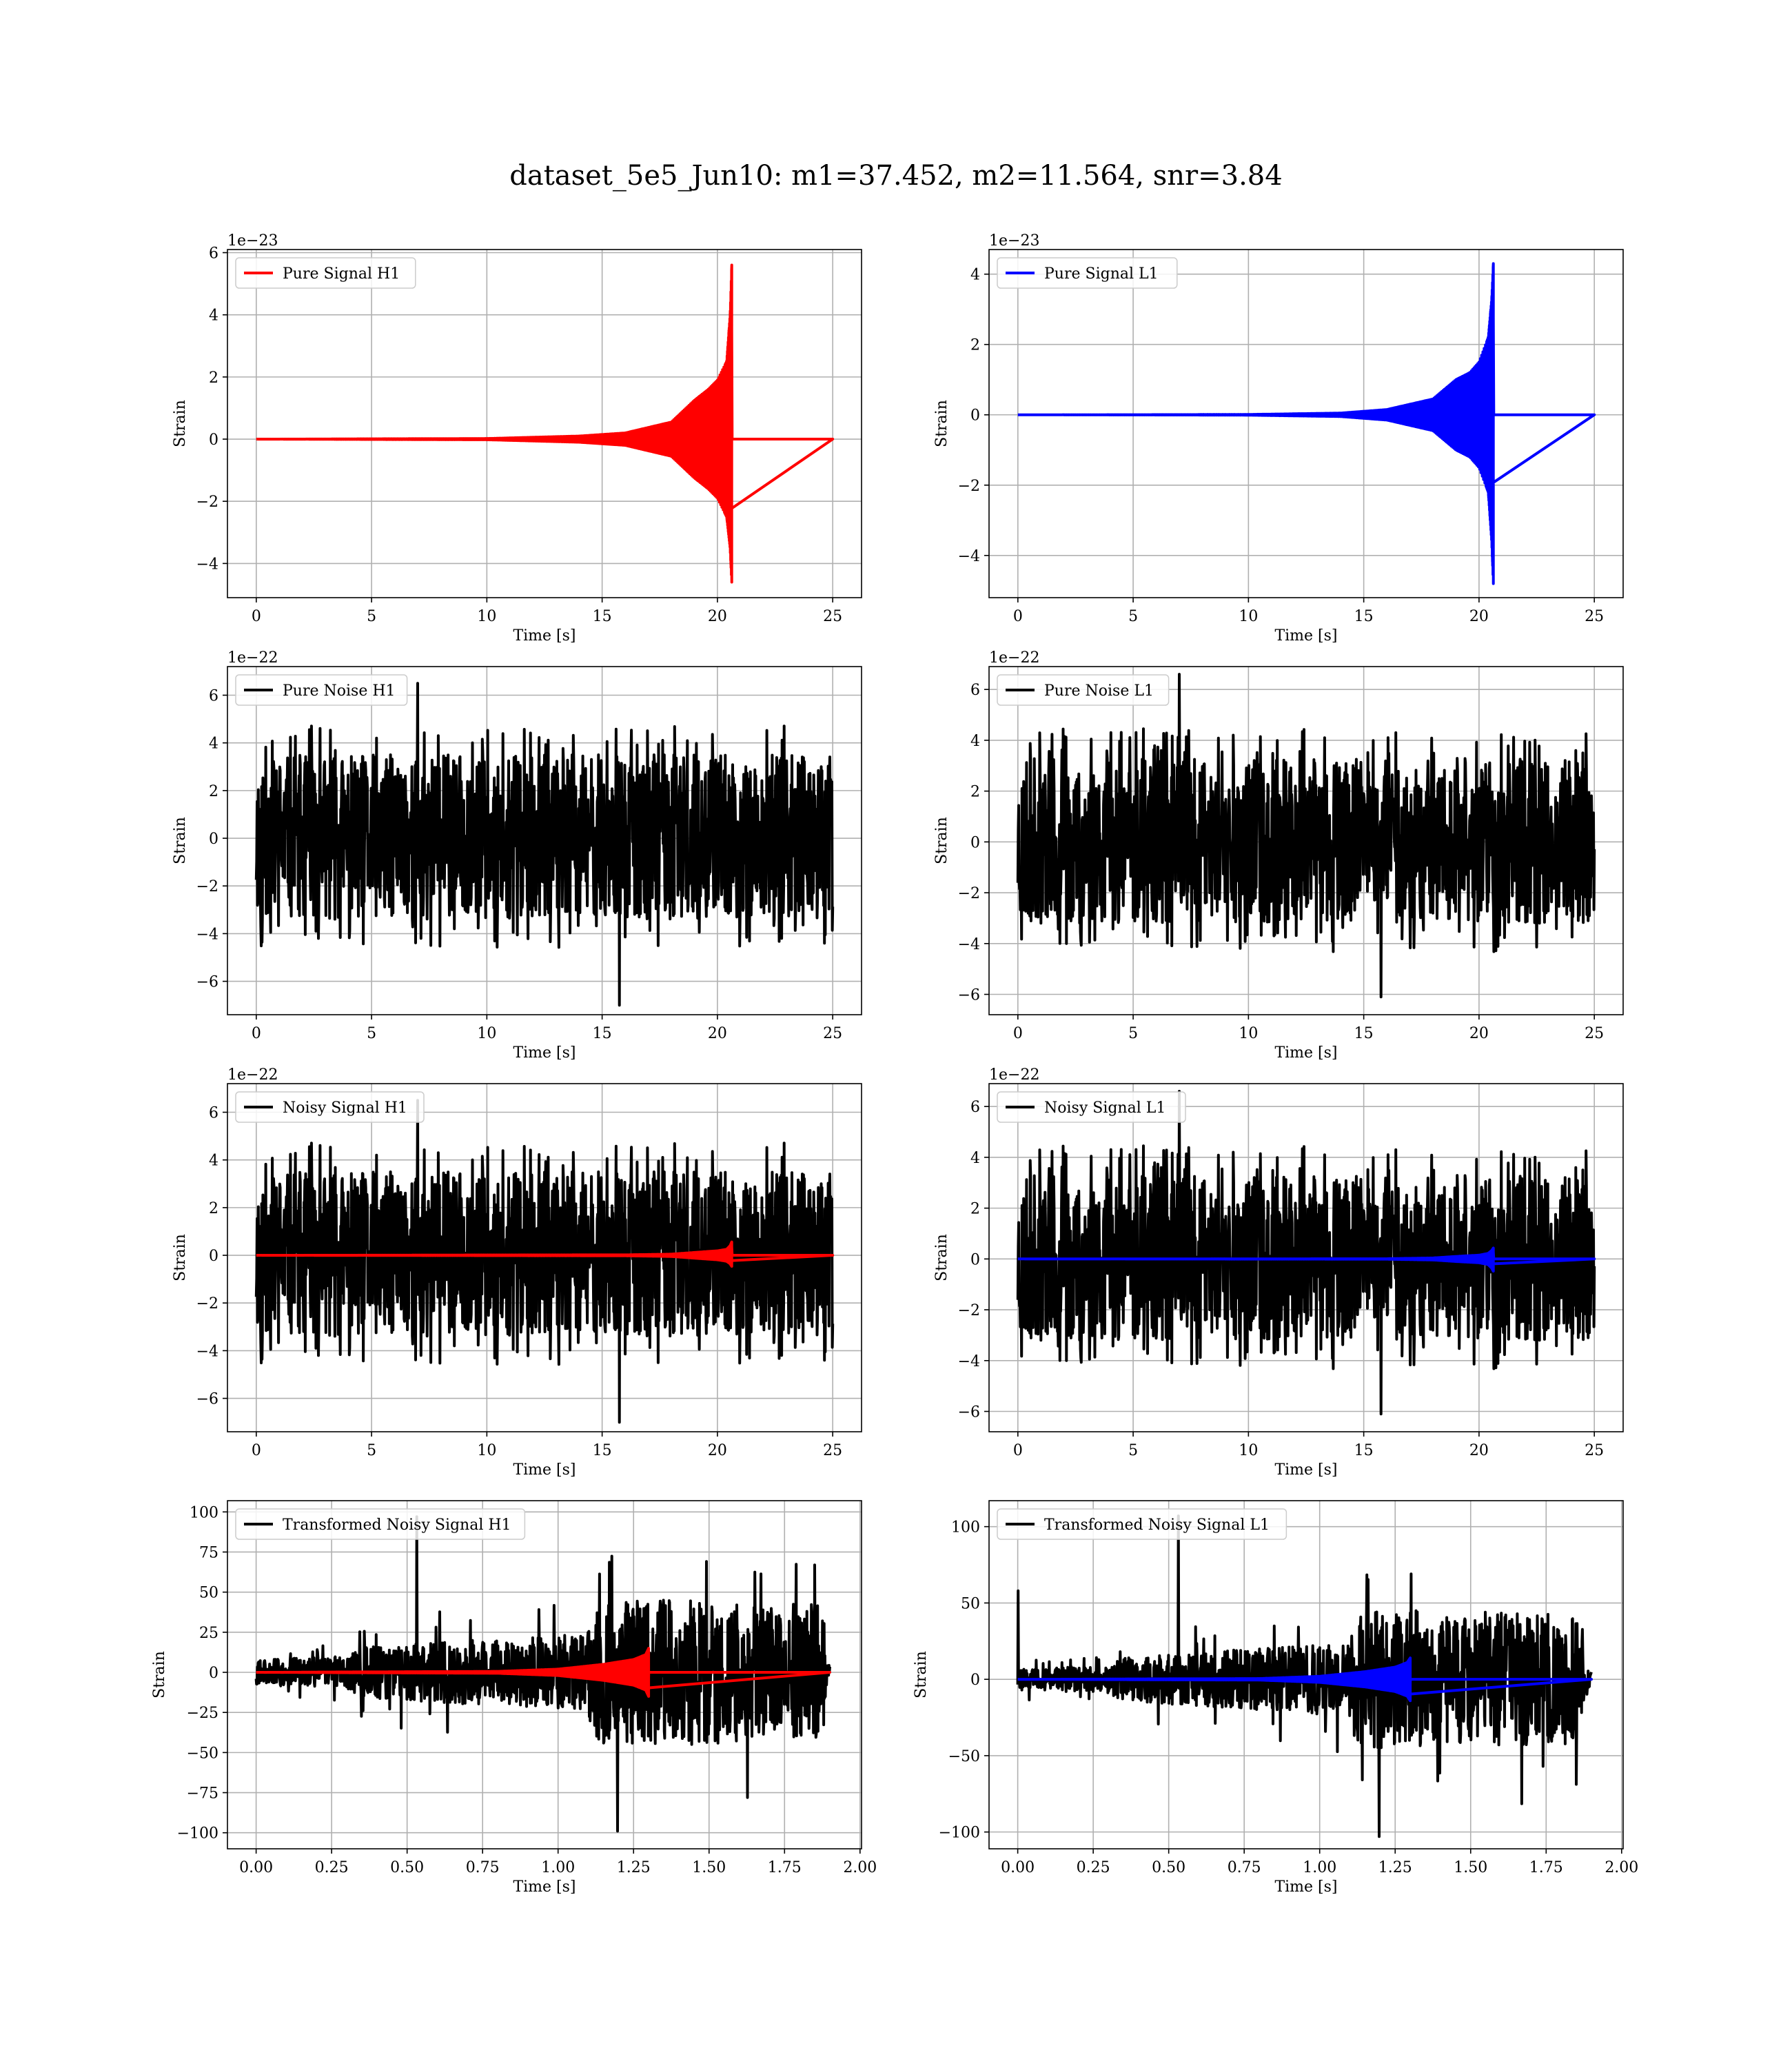 The image size is (1792, 2068). I want to click on legend: Pure Noise L1, so click(1083, 690).